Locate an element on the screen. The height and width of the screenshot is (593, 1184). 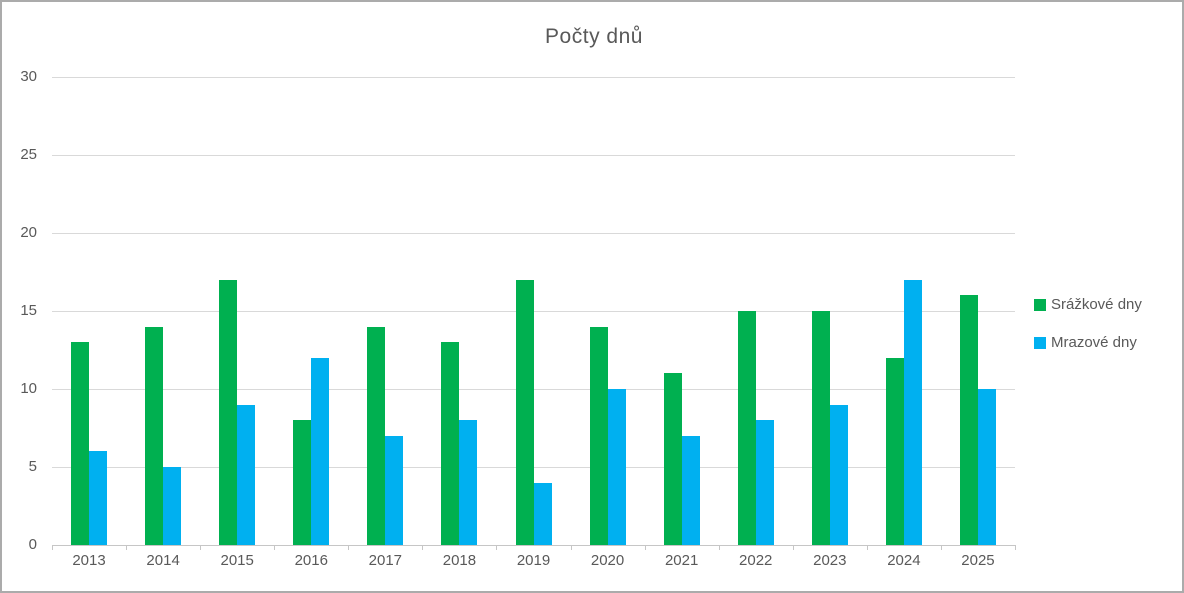
bar-srazkove-dny-2014 is located at coordinates (154, 435).